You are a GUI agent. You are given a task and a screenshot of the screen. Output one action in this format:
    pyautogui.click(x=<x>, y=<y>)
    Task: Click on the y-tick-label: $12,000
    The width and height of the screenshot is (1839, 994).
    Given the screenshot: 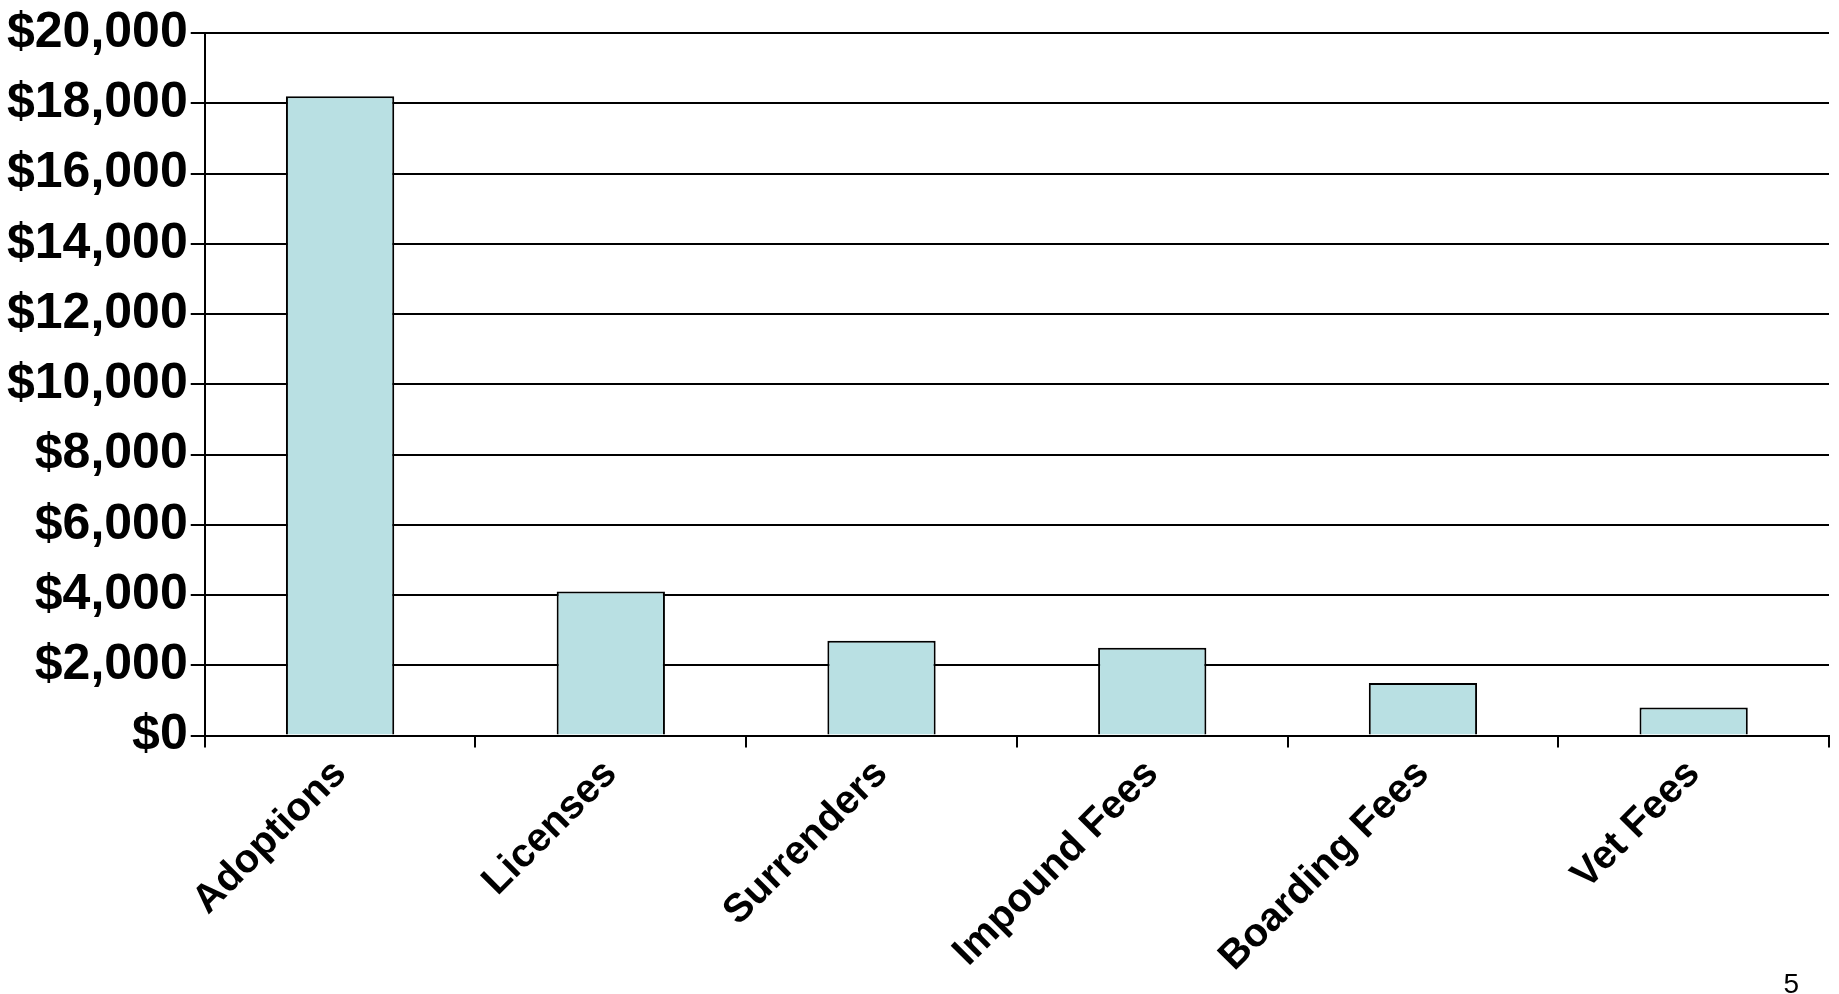 What is the action you would take?
    pyautogui.click(x=97, y=310)
    